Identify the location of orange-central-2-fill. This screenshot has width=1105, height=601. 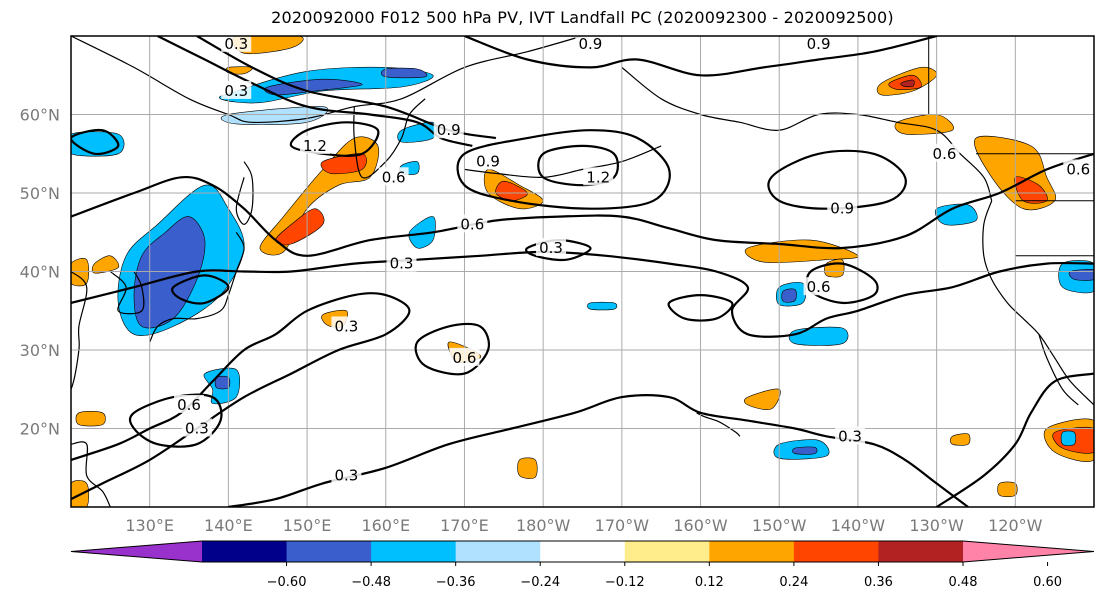
(834, 268).